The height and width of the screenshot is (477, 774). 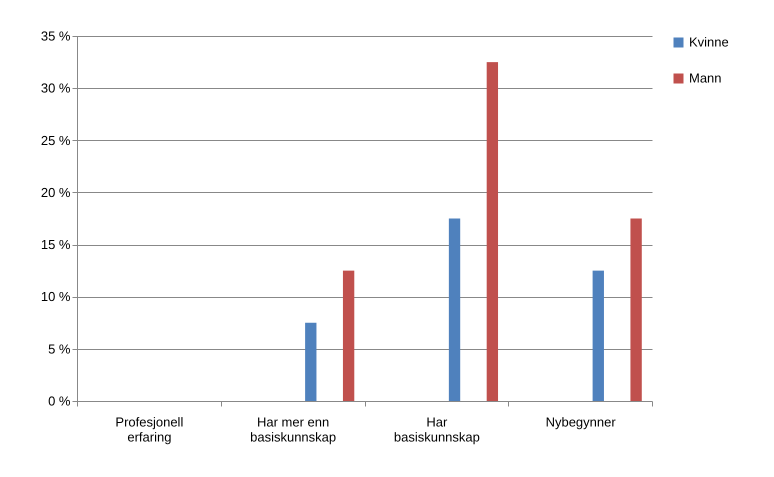 I want to click on y-tick-label: 25 %, so click(x=55, y=140).